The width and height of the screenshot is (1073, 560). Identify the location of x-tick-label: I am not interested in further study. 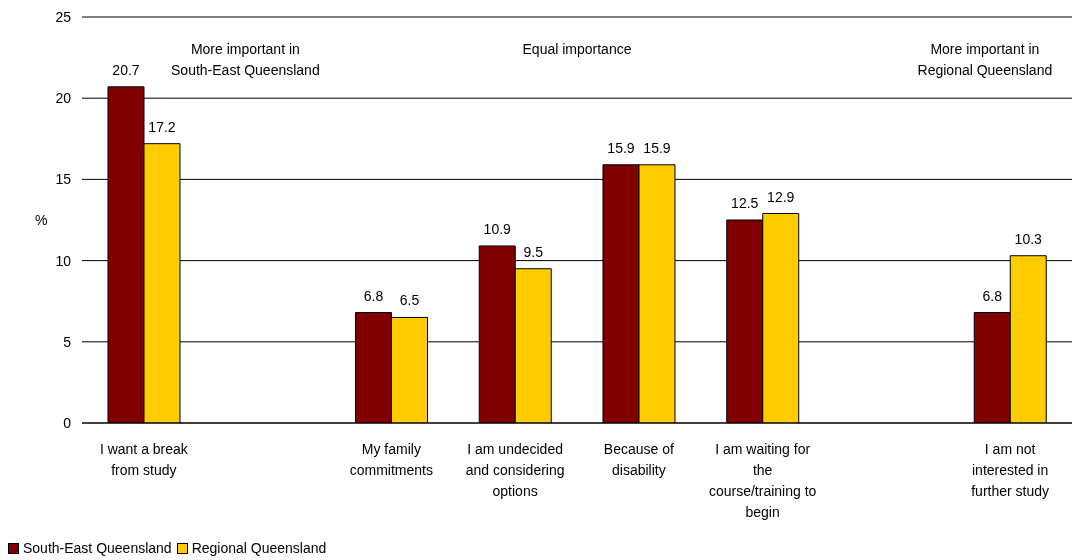
(1010, 469).